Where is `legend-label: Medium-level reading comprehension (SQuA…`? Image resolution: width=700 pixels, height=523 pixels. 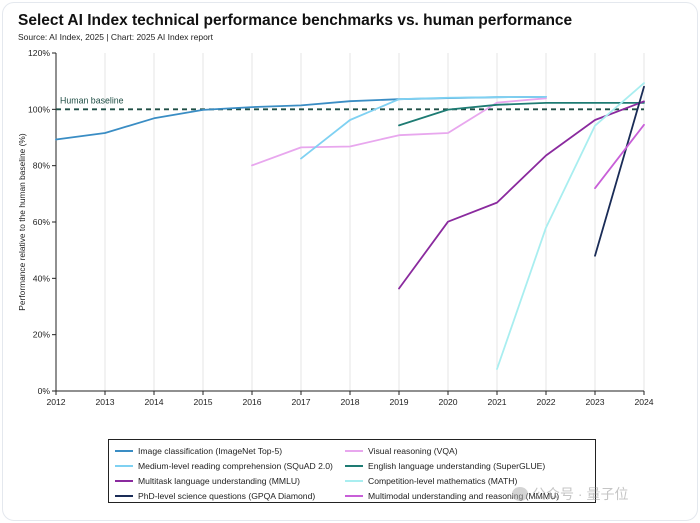 legend-label: Medium-level reading comprehension (SQuA… is located at coordinates (235, 466).